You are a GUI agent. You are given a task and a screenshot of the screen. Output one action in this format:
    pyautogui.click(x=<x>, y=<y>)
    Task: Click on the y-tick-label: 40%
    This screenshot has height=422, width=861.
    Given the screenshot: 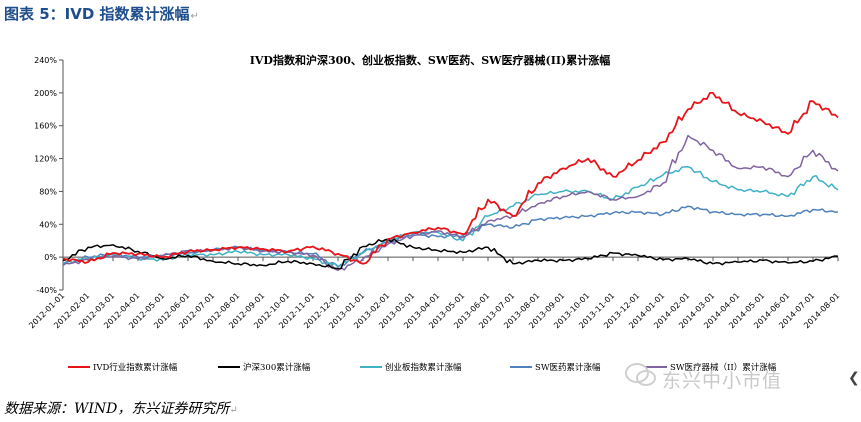 What is the action you would take?
    pyautogui.click(x=48, y=224)
    